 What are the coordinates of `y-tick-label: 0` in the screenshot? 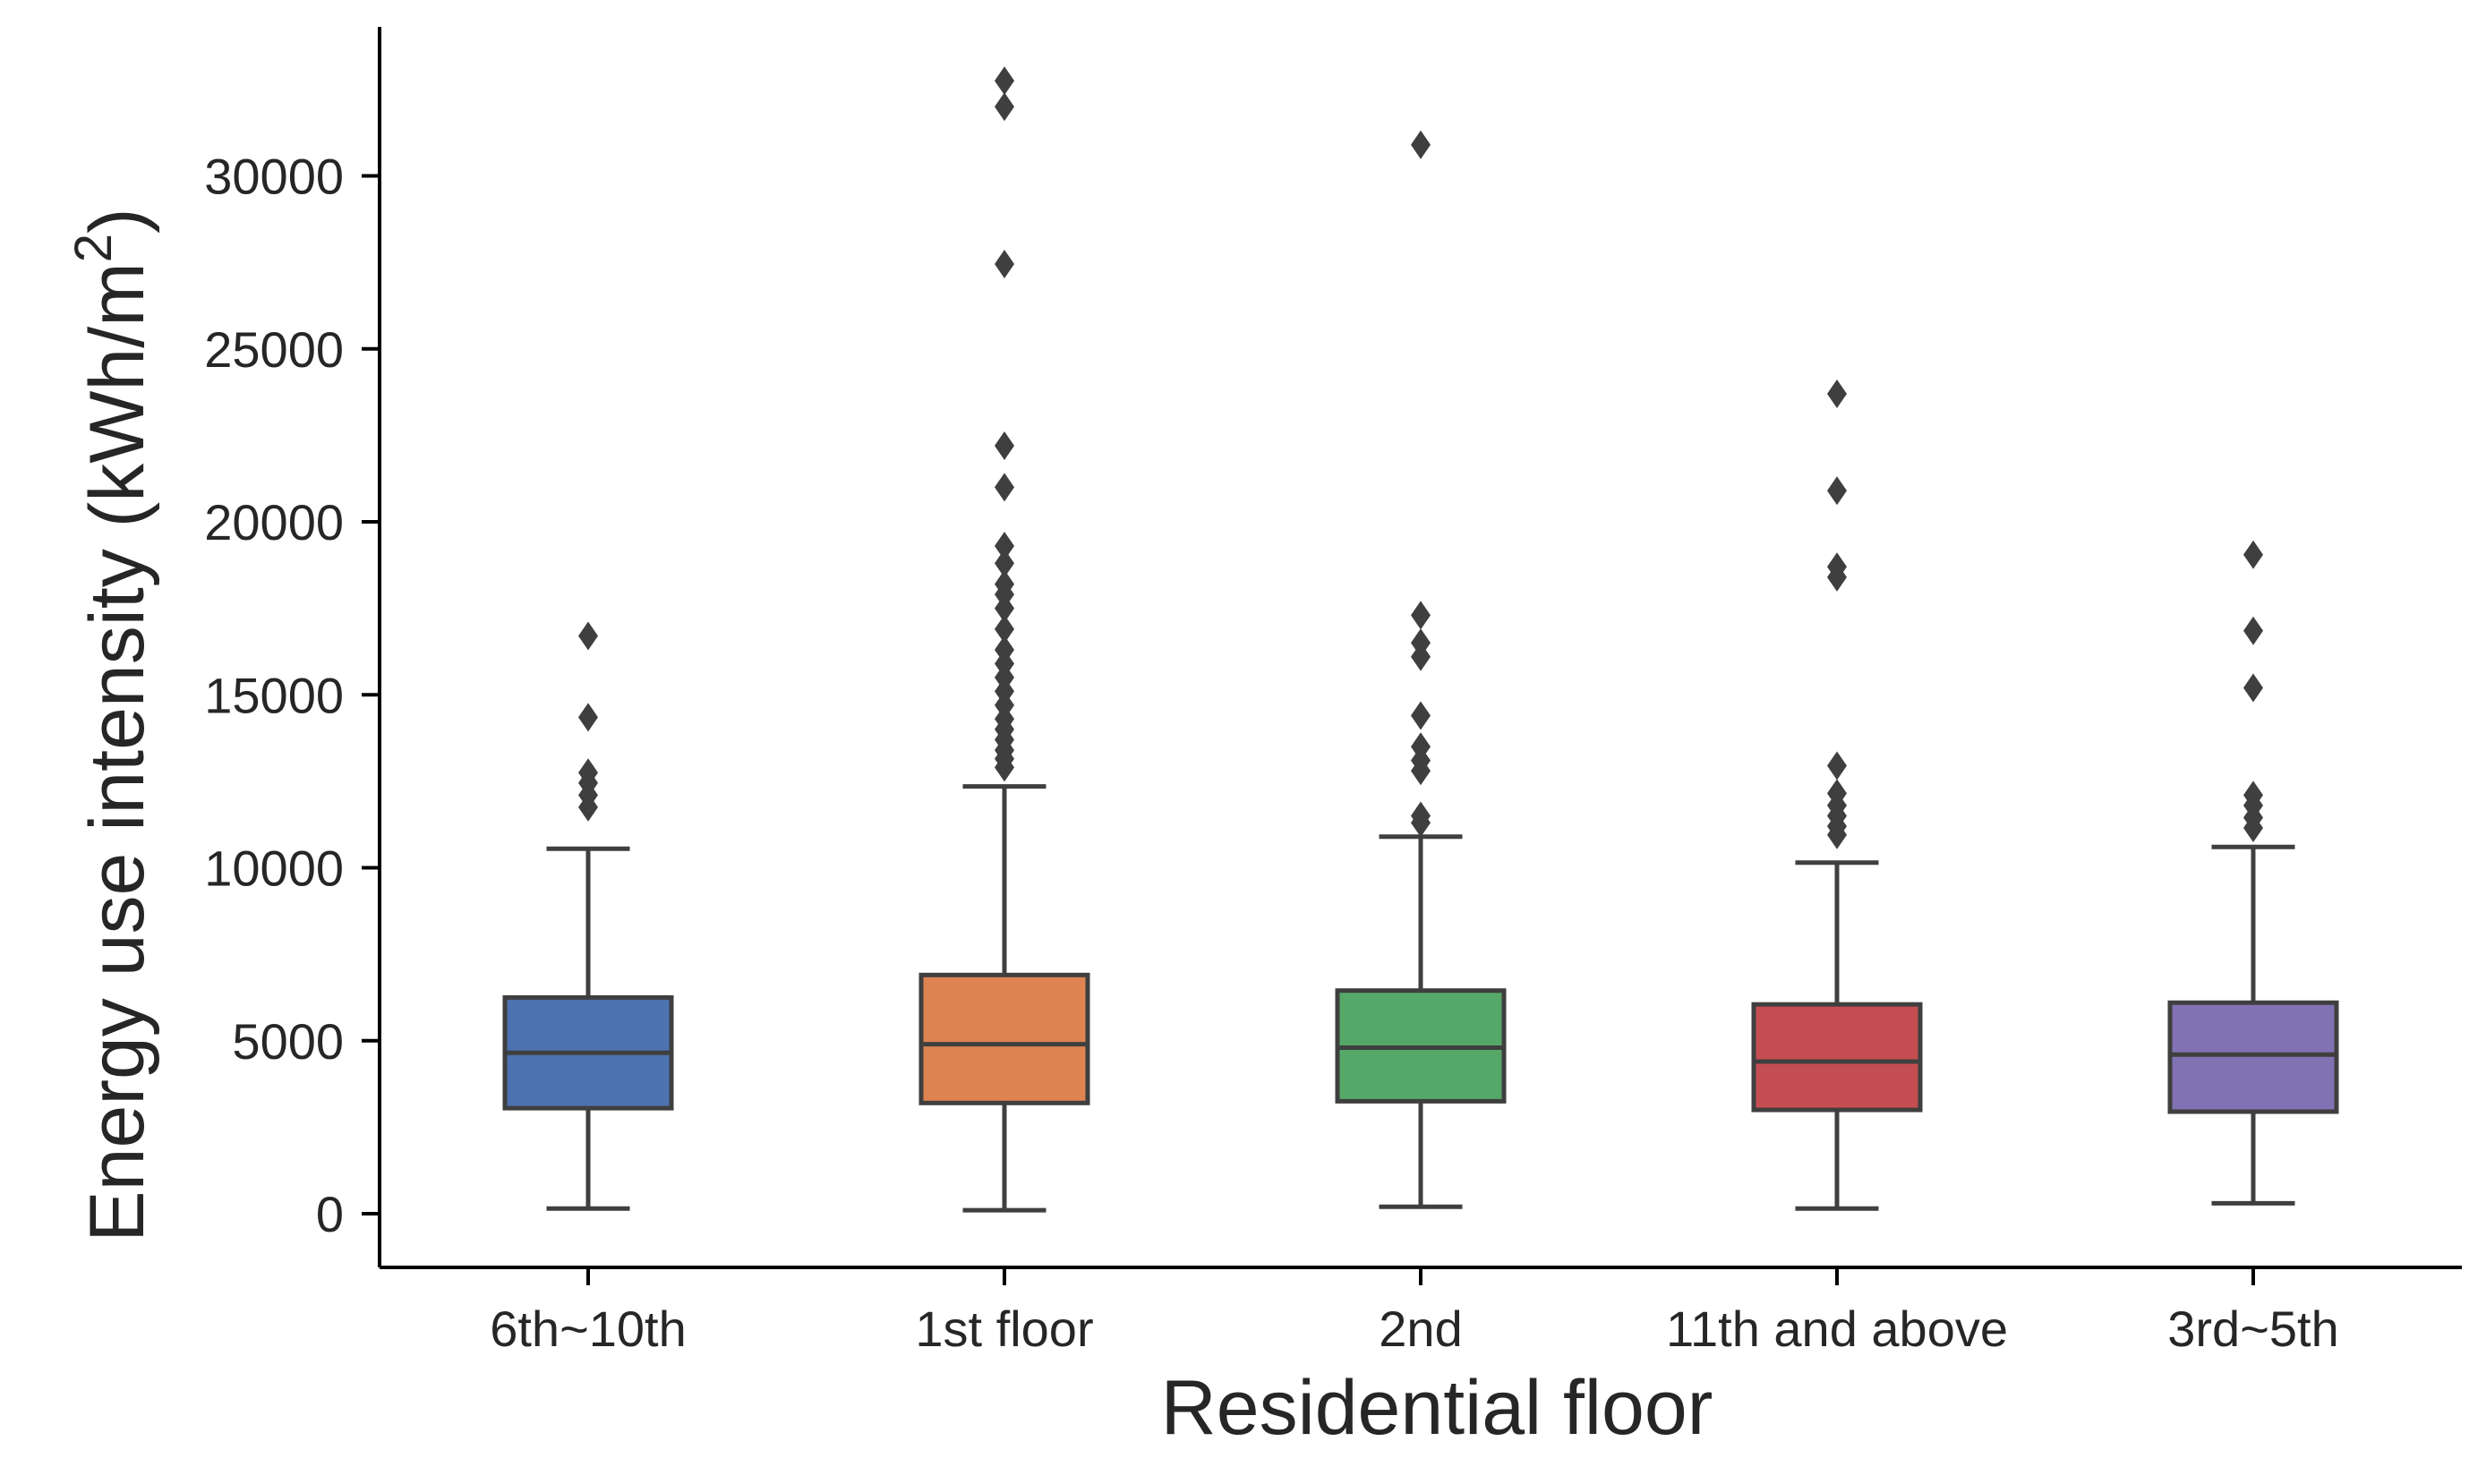 It's located at (330, 1214).